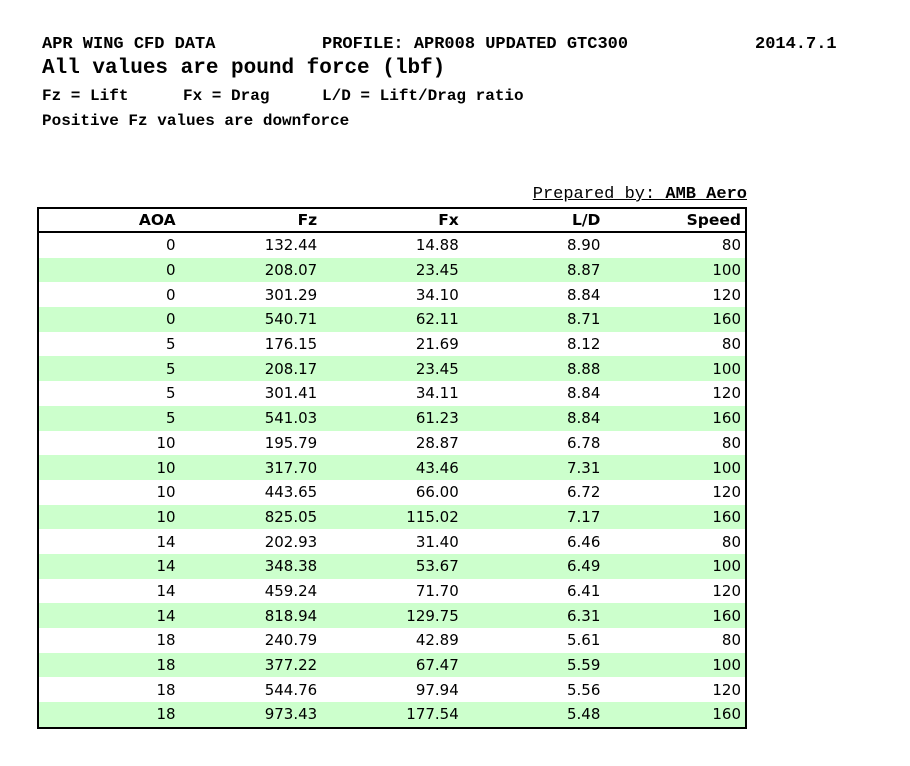 The width and height of the screenshot is (910, 766). Describe the element at coordinates (706, 194) in the screenshot. I see `prepared-by-value: AMB Aero` at that location.